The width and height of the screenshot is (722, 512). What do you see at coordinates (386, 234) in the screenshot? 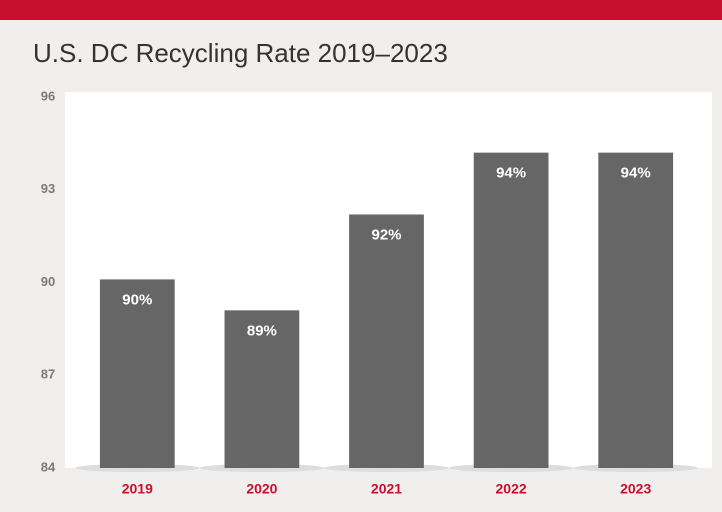
I see `data-label: 92%` at bounding box center [386, 234].